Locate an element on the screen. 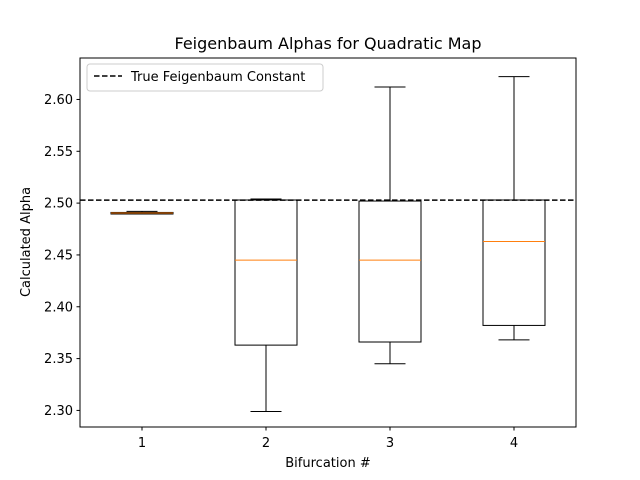  y-tick-label: 2.35 is located at coordinates (58, 359).